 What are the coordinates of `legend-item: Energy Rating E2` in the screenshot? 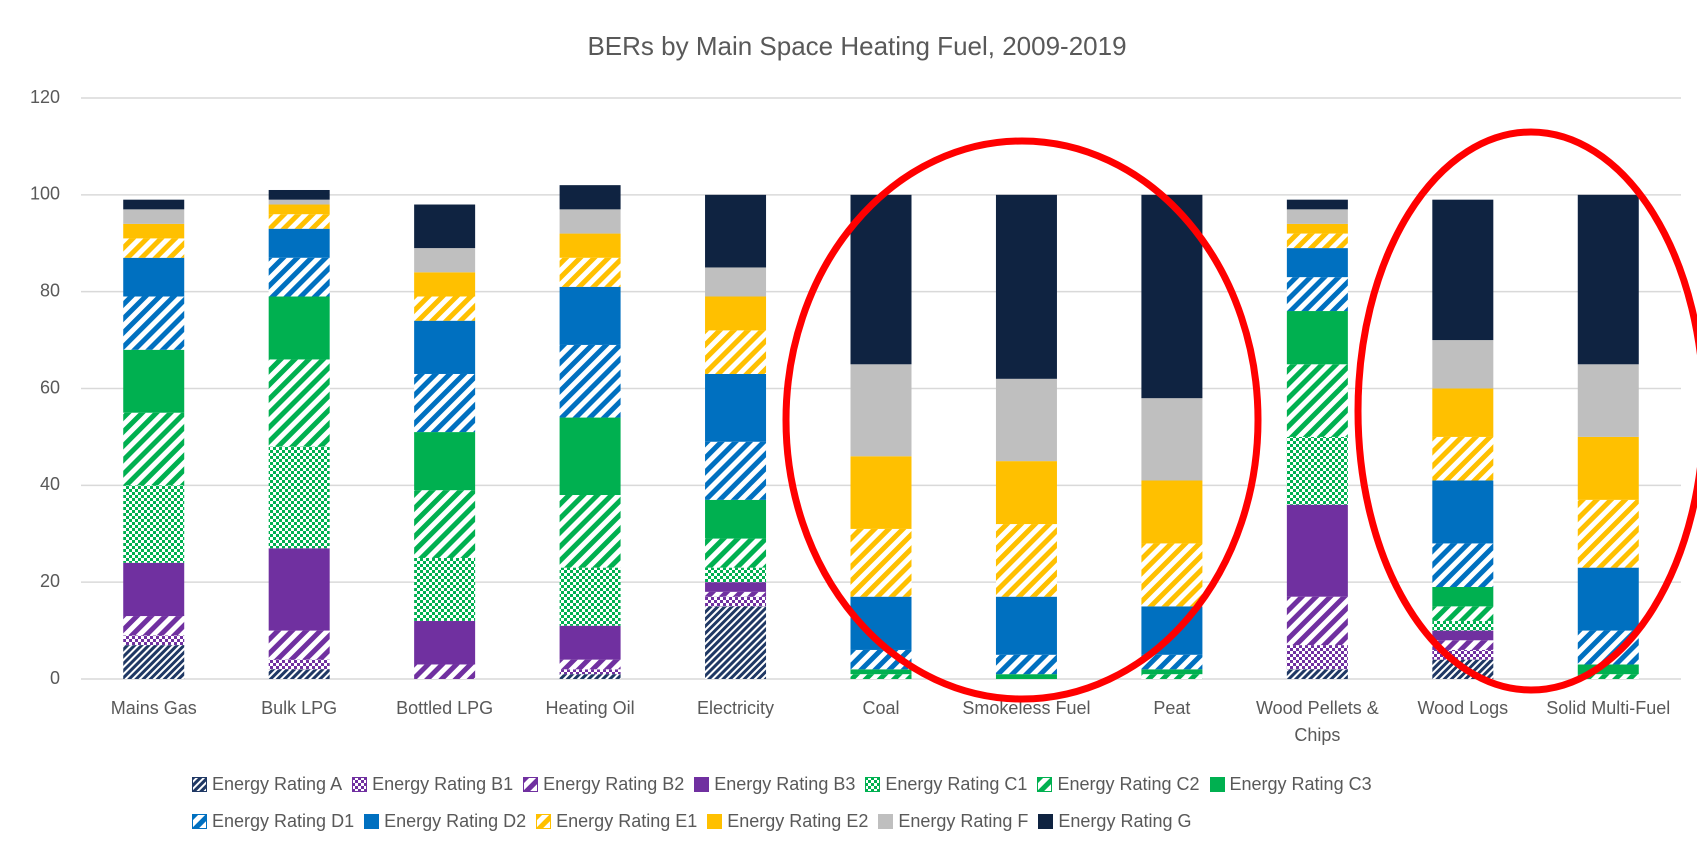 It's located at (787, 821).